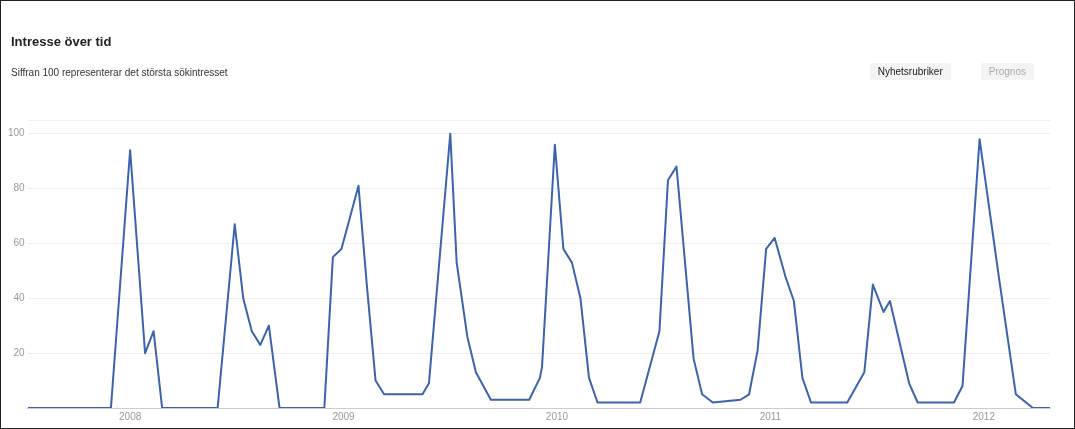 Image resolution: width=1075 pixels, height=429 pixels. I want to click on y-tick-label: 100, so click(17, 133).